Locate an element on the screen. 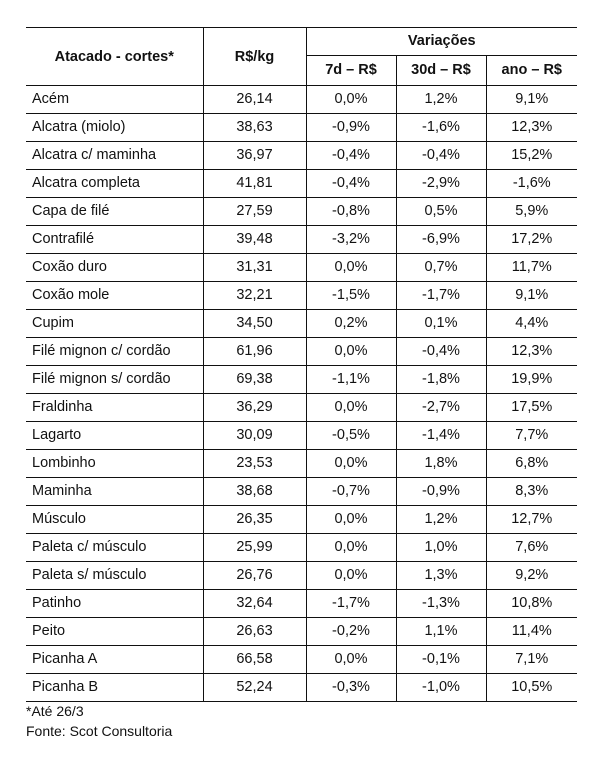  price-cell: 41,81 is located at coordinates (254, 183).